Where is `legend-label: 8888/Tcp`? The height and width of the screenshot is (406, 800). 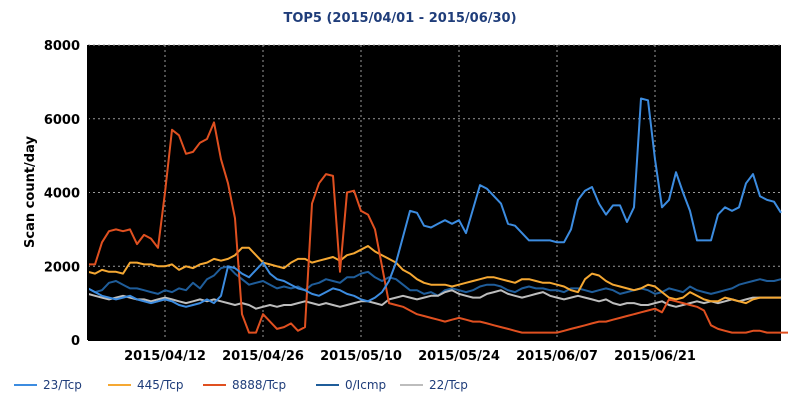 legend-label: 8888/Tcp is located at coordinates (259, 385).